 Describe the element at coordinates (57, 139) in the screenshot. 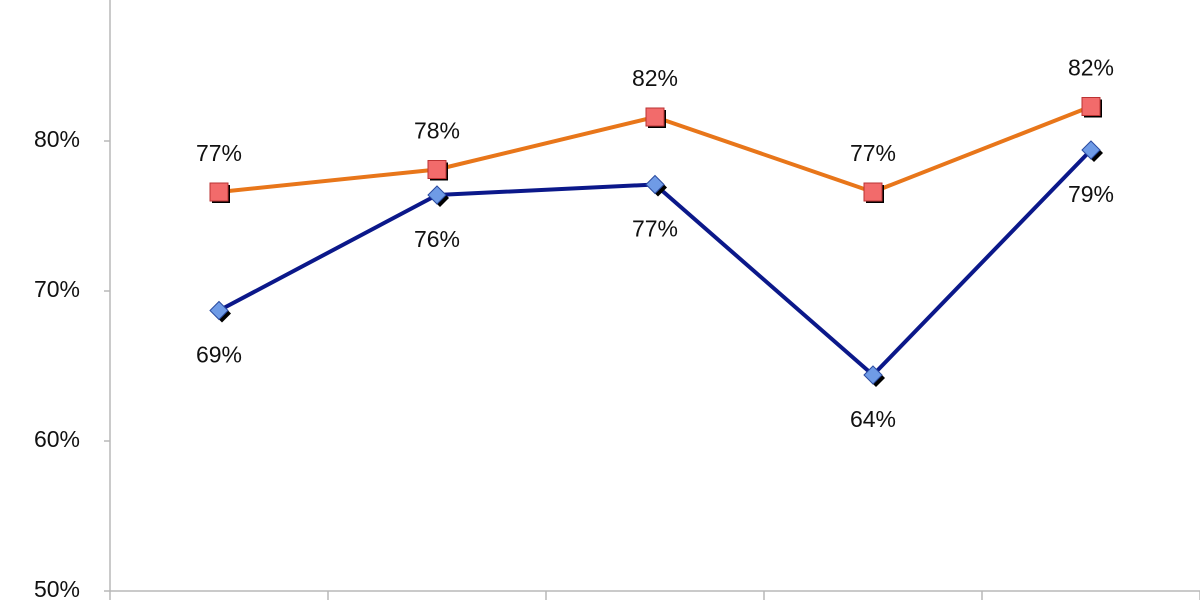

I see `y-tick-label: 80%` at that location.